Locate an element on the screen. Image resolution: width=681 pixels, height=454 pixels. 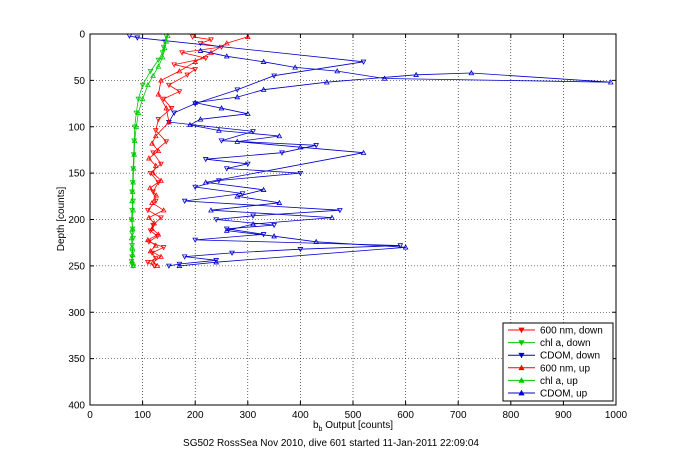
y-tick-label: 300 is located at coordinates (76, 313).